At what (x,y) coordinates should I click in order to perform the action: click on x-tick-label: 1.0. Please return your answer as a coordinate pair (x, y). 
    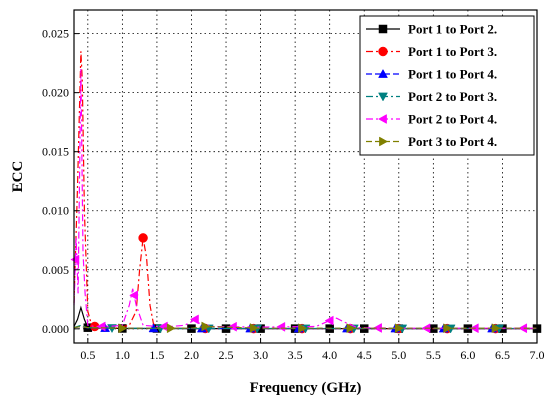
    Looking at the image, I should click on (122, 355).